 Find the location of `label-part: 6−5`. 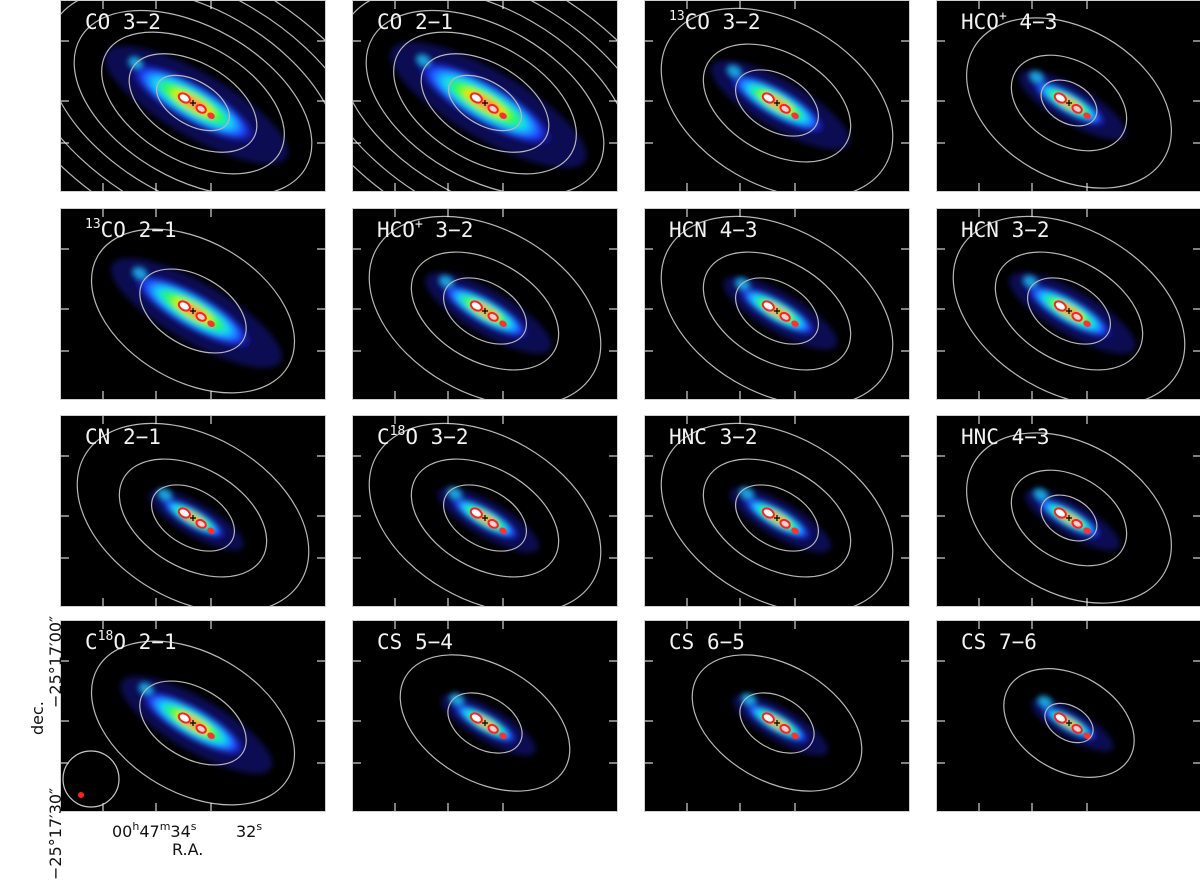

label-part: 6−5 is located at coordinates (719, 642).